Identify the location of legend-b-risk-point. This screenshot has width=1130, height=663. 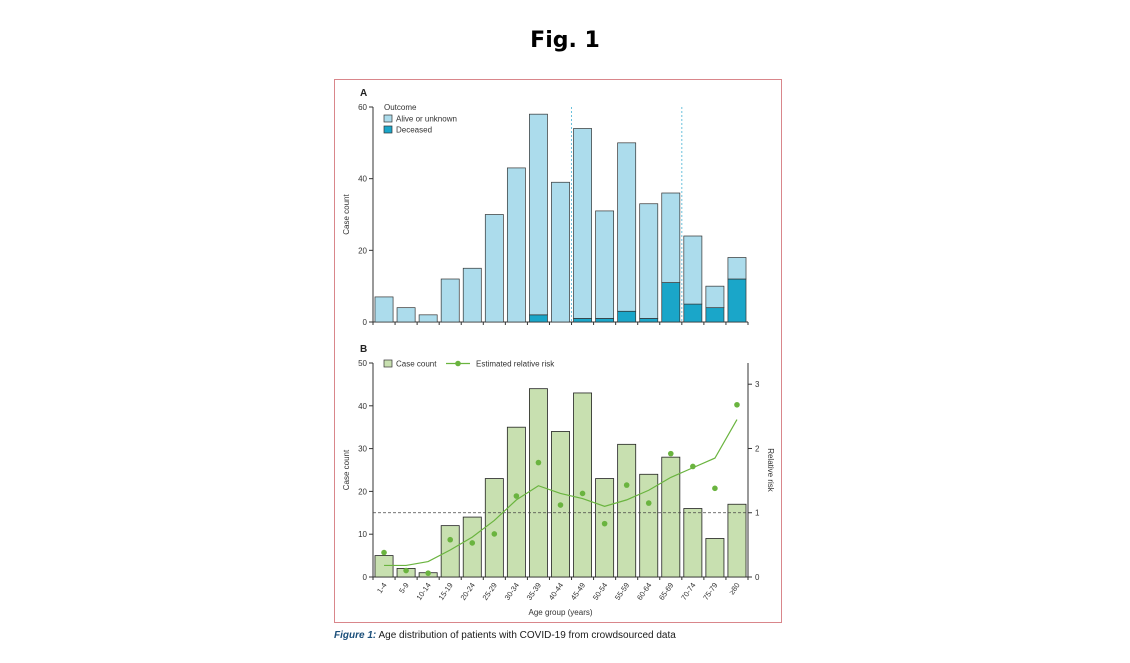
(458, 363).